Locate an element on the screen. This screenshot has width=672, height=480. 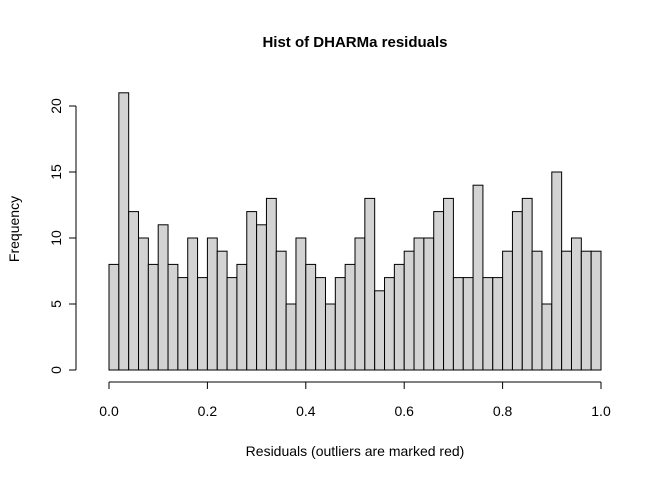
x-tick-label: 0.2 is located at coordinates (208, 411).